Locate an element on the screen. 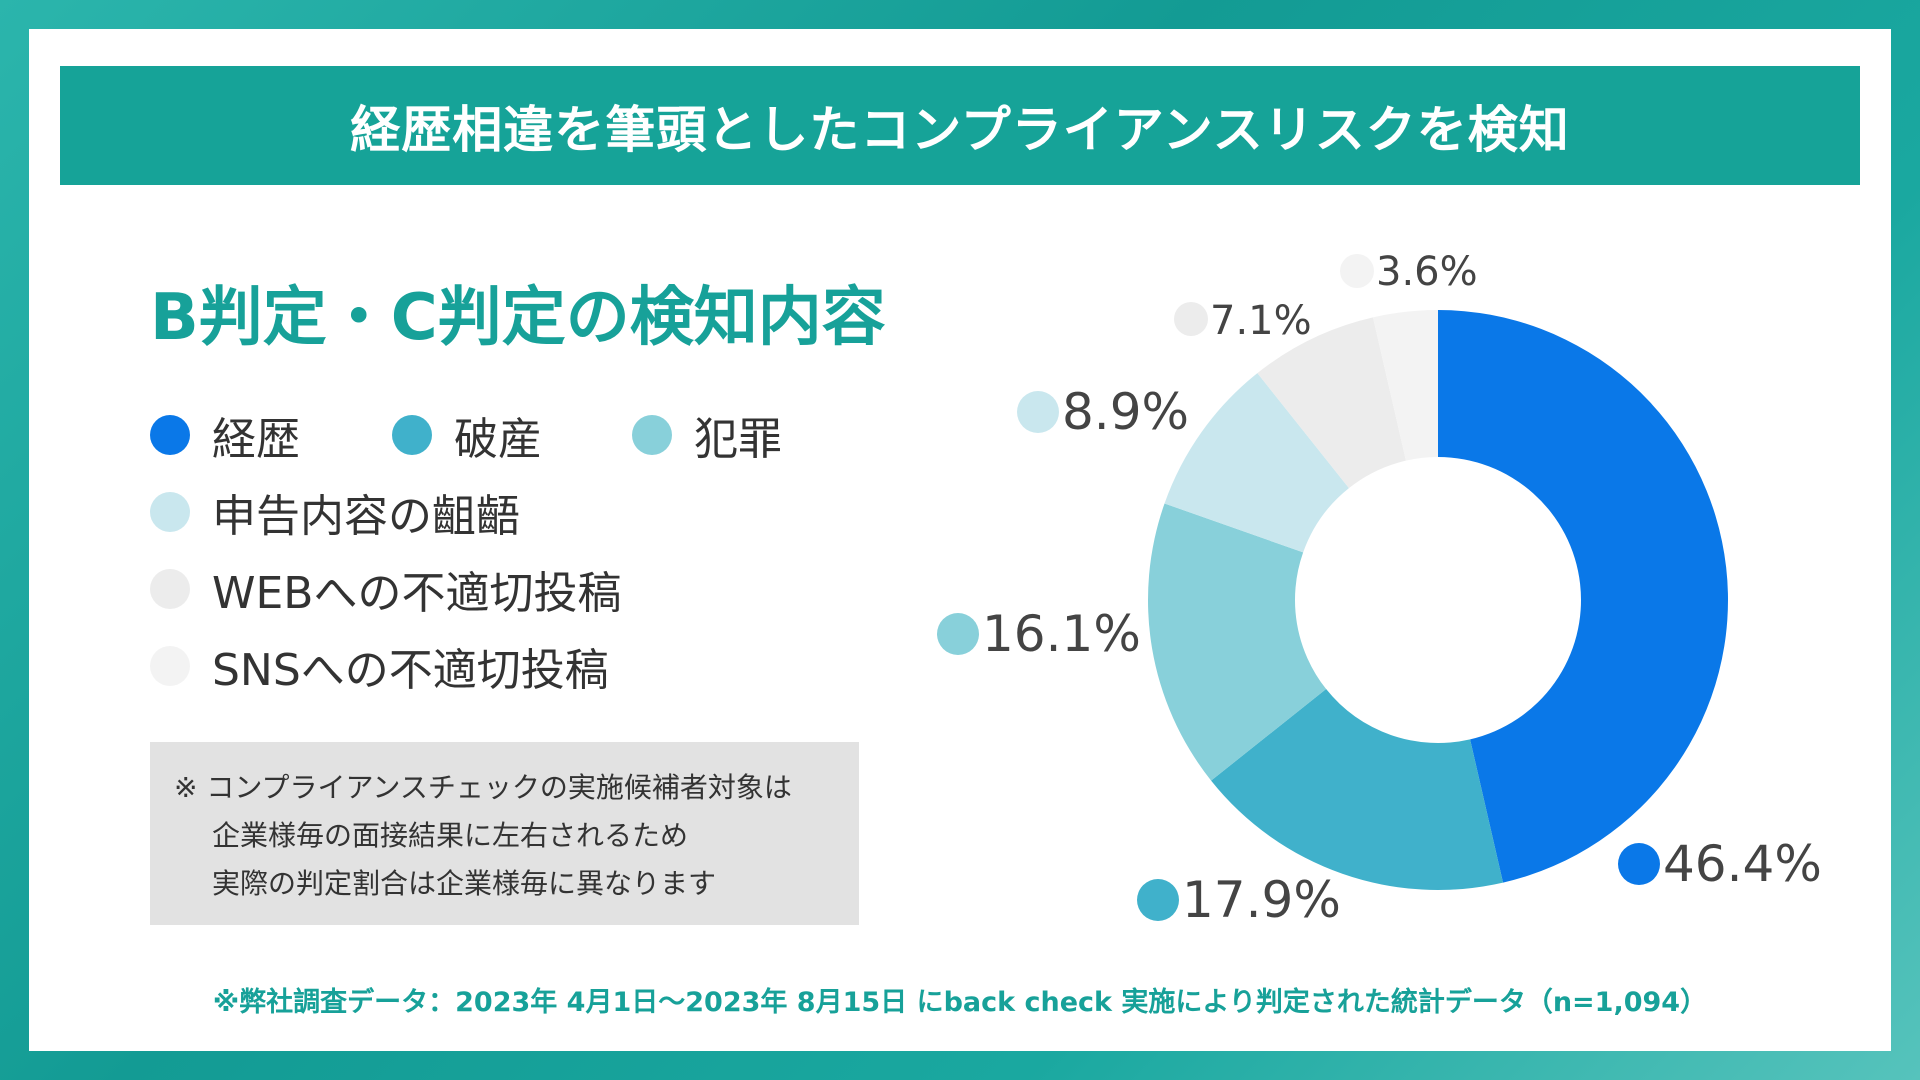  legend-label: 経歴 is located at coordinates (256, 439).